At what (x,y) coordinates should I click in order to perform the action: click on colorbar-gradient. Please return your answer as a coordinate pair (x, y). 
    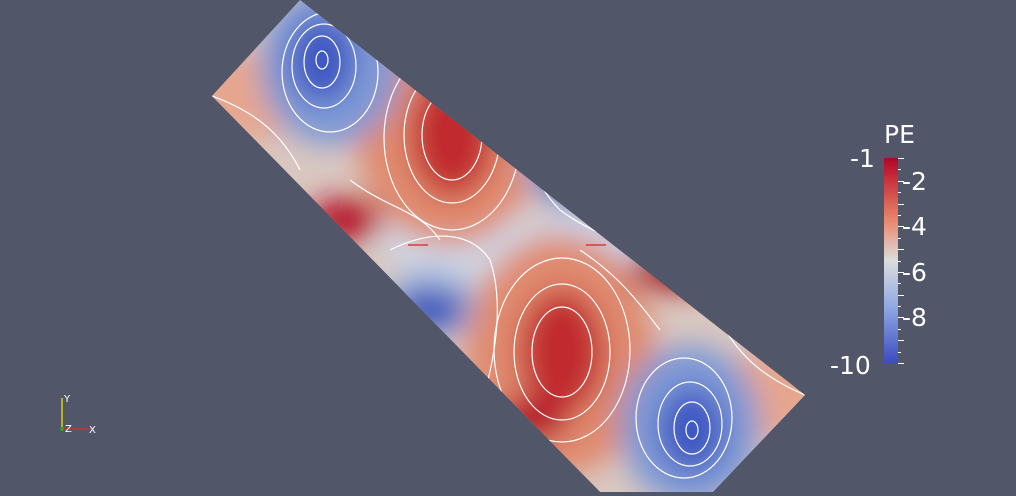
    Looking at the image, I should click on (891, 260).